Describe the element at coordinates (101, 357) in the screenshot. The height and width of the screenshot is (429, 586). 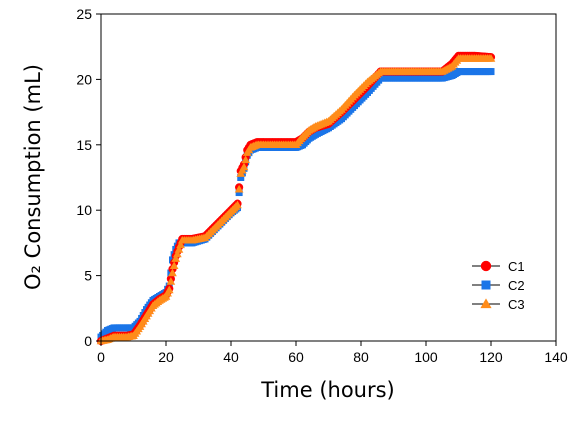
I see `x-tick-label: 0` at that location.